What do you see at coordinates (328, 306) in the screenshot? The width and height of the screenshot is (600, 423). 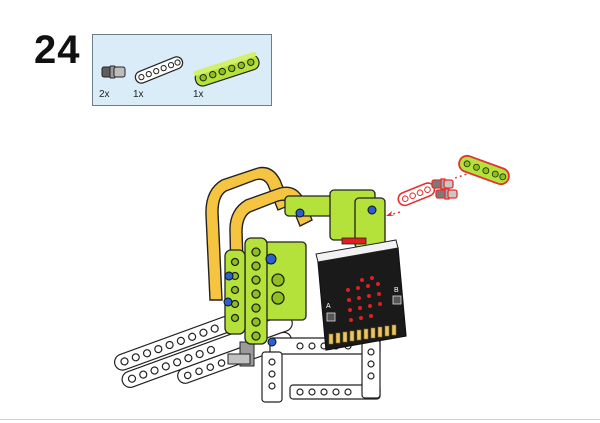 I see `microbit-label-a: A` at bounding box center [328, 306].